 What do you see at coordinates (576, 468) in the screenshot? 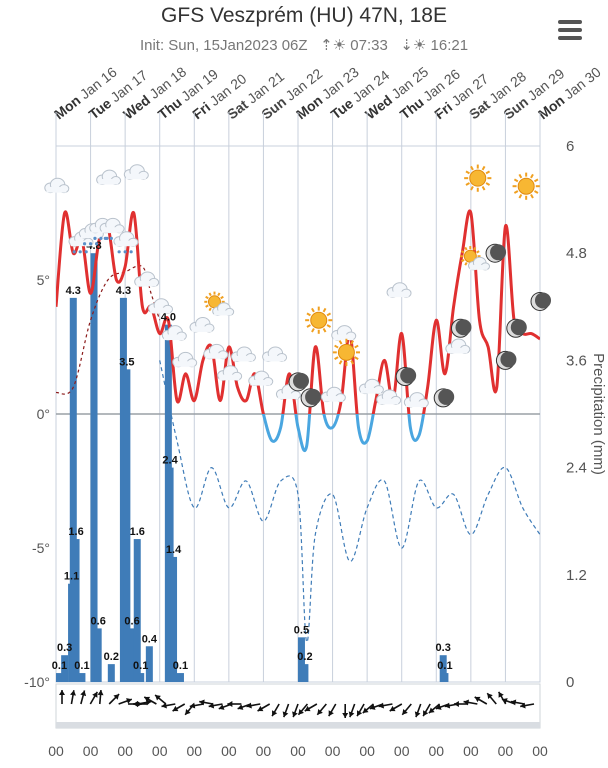
I see `precip-tick-label: 2.4` at bounding box center [576, 468].